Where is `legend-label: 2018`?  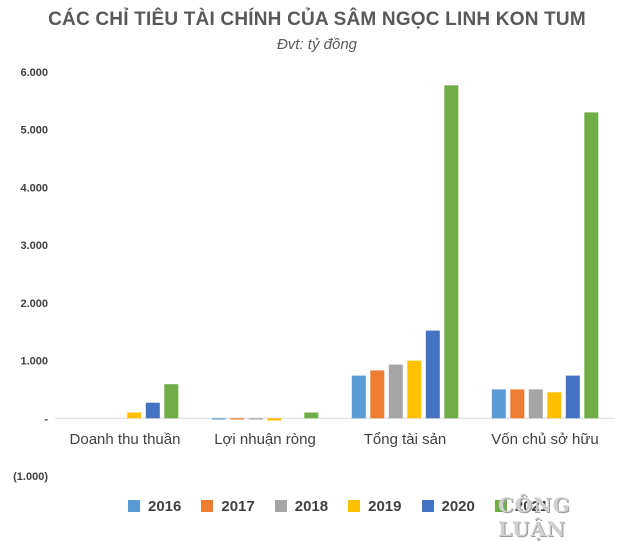 legend-label: 2018 is located at coordinates (311, 506).